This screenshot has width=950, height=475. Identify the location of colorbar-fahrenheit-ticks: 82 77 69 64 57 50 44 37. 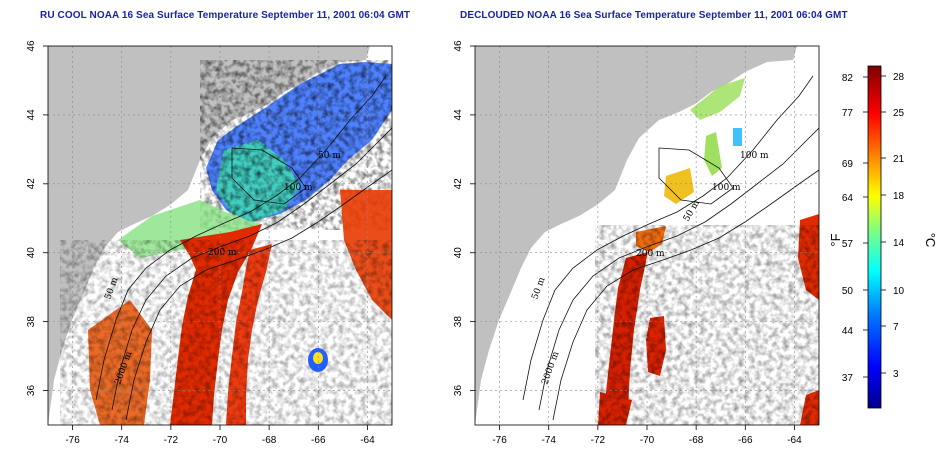
(848, 228).